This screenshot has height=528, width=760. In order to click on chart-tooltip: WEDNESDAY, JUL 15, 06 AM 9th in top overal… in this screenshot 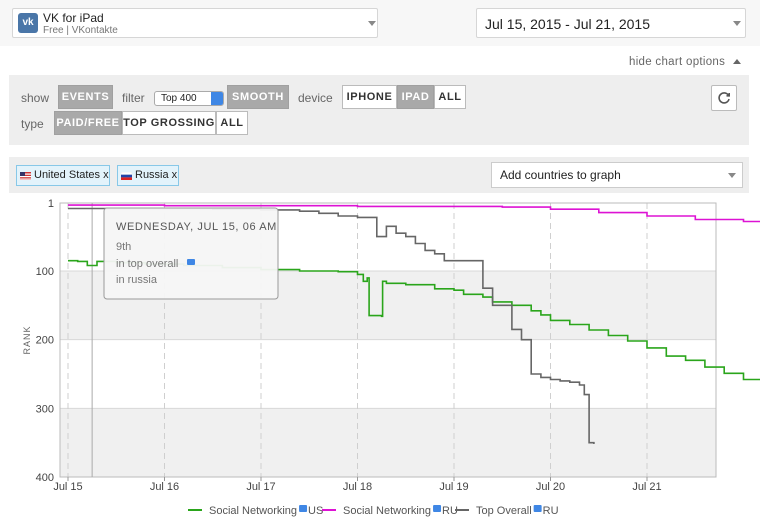, I will do `click(191, 253)`.